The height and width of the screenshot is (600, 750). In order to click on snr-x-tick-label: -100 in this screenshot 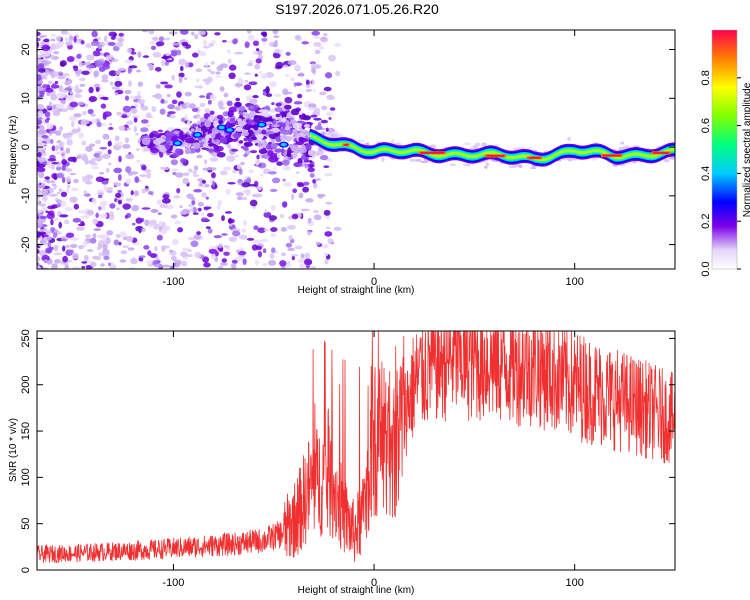, I will do `click(173, 583)`.